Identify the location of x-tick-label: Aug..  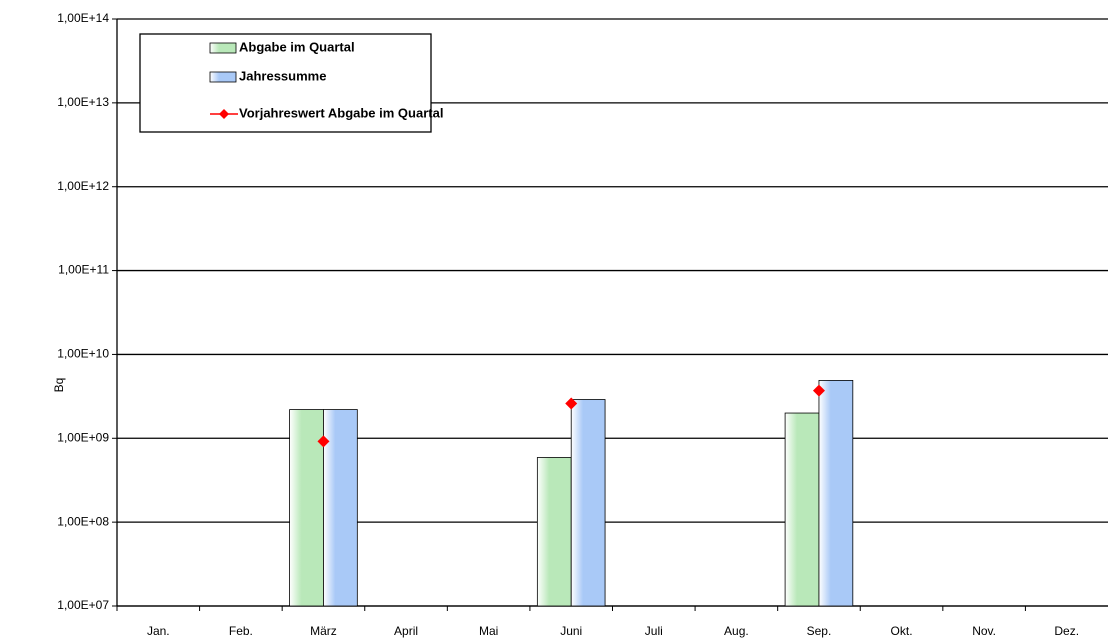
(736, 631).